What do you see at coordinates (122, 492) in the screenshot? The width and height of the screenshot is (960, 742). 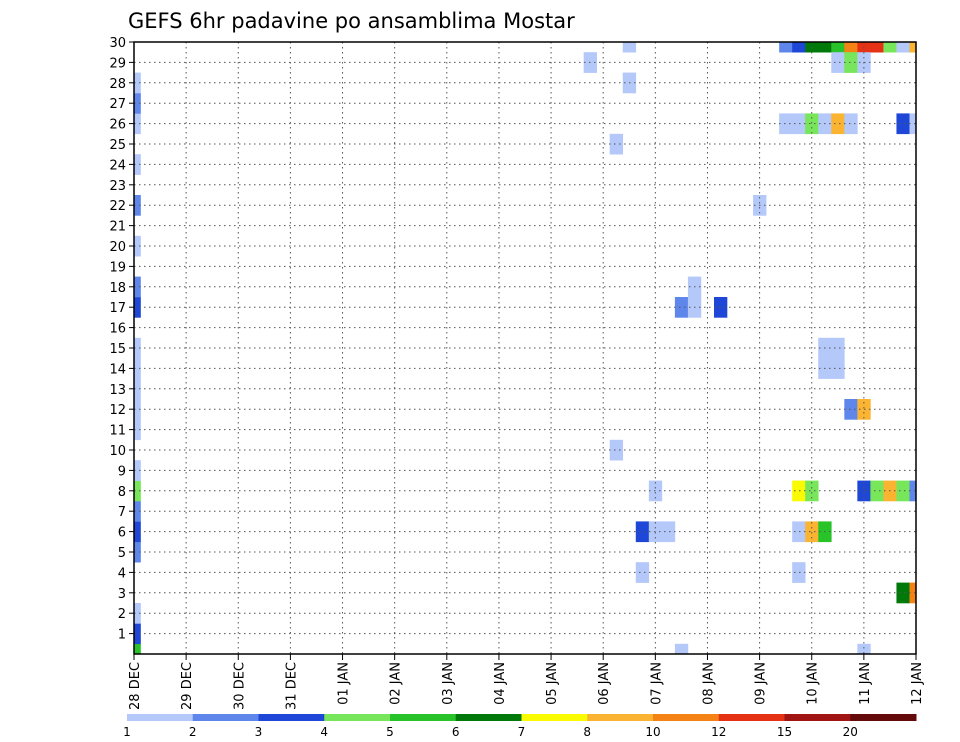 I see `y-tick-label: 8` at bounding box center [122, 492].